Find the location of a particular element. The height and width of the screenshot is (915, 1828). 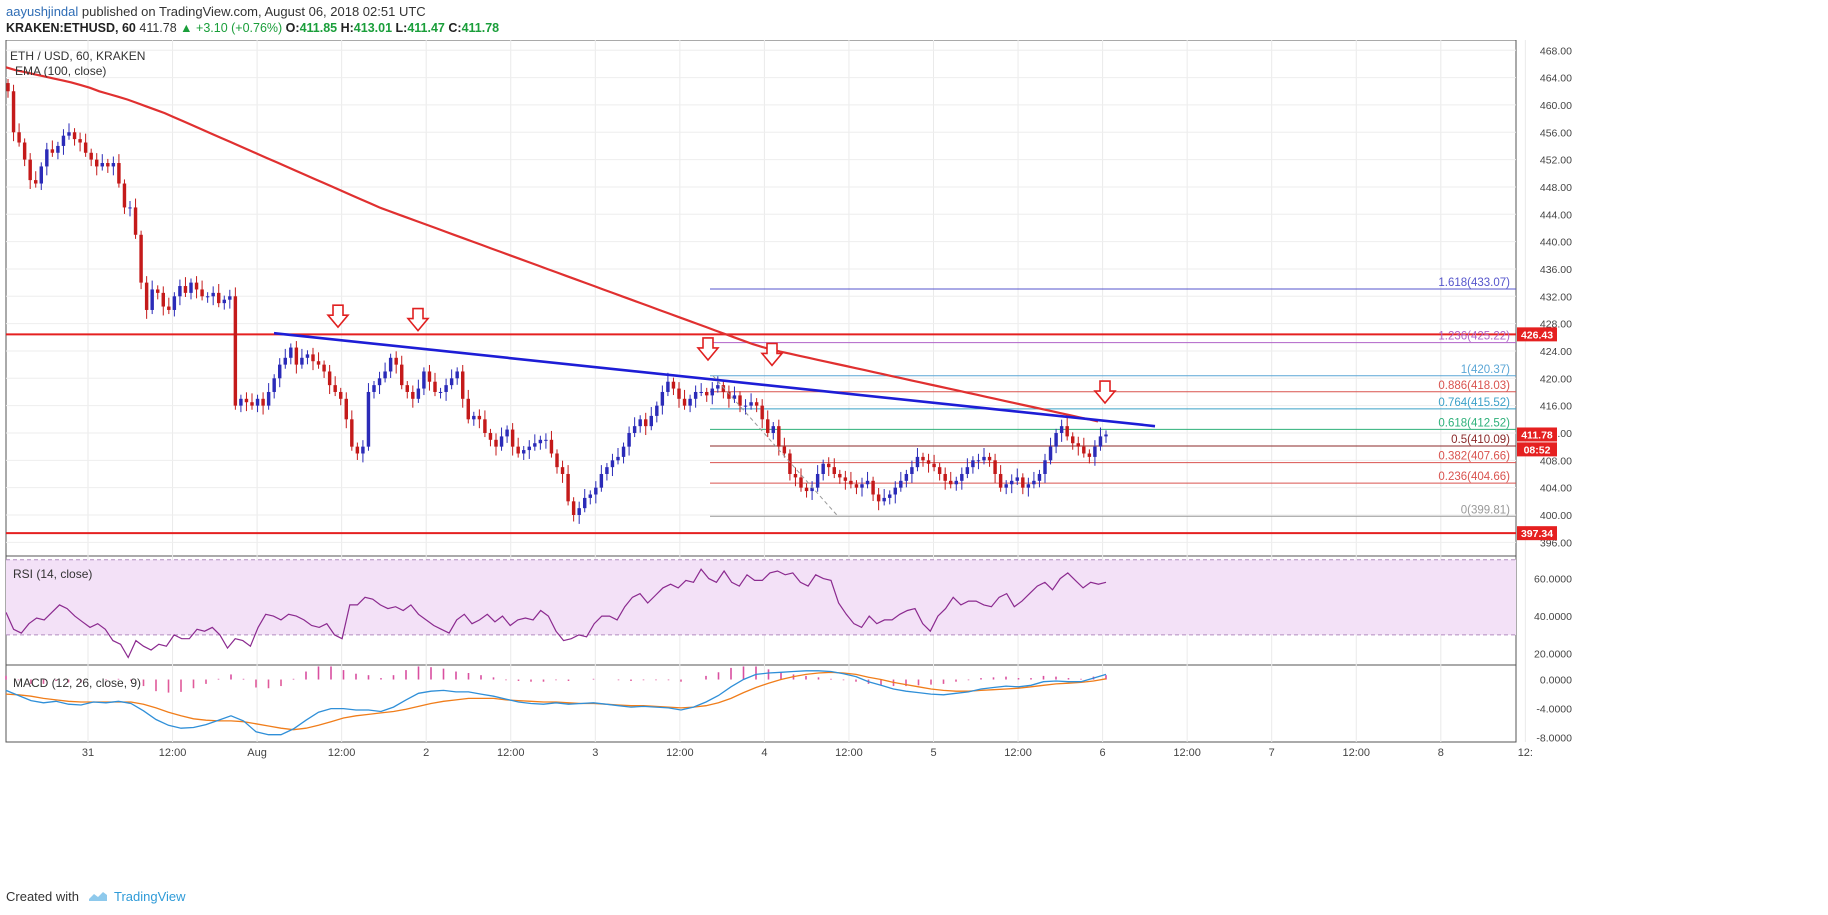

macd-legend: MACD (12, 26, close, 9) is located at coordinates (77, 683).